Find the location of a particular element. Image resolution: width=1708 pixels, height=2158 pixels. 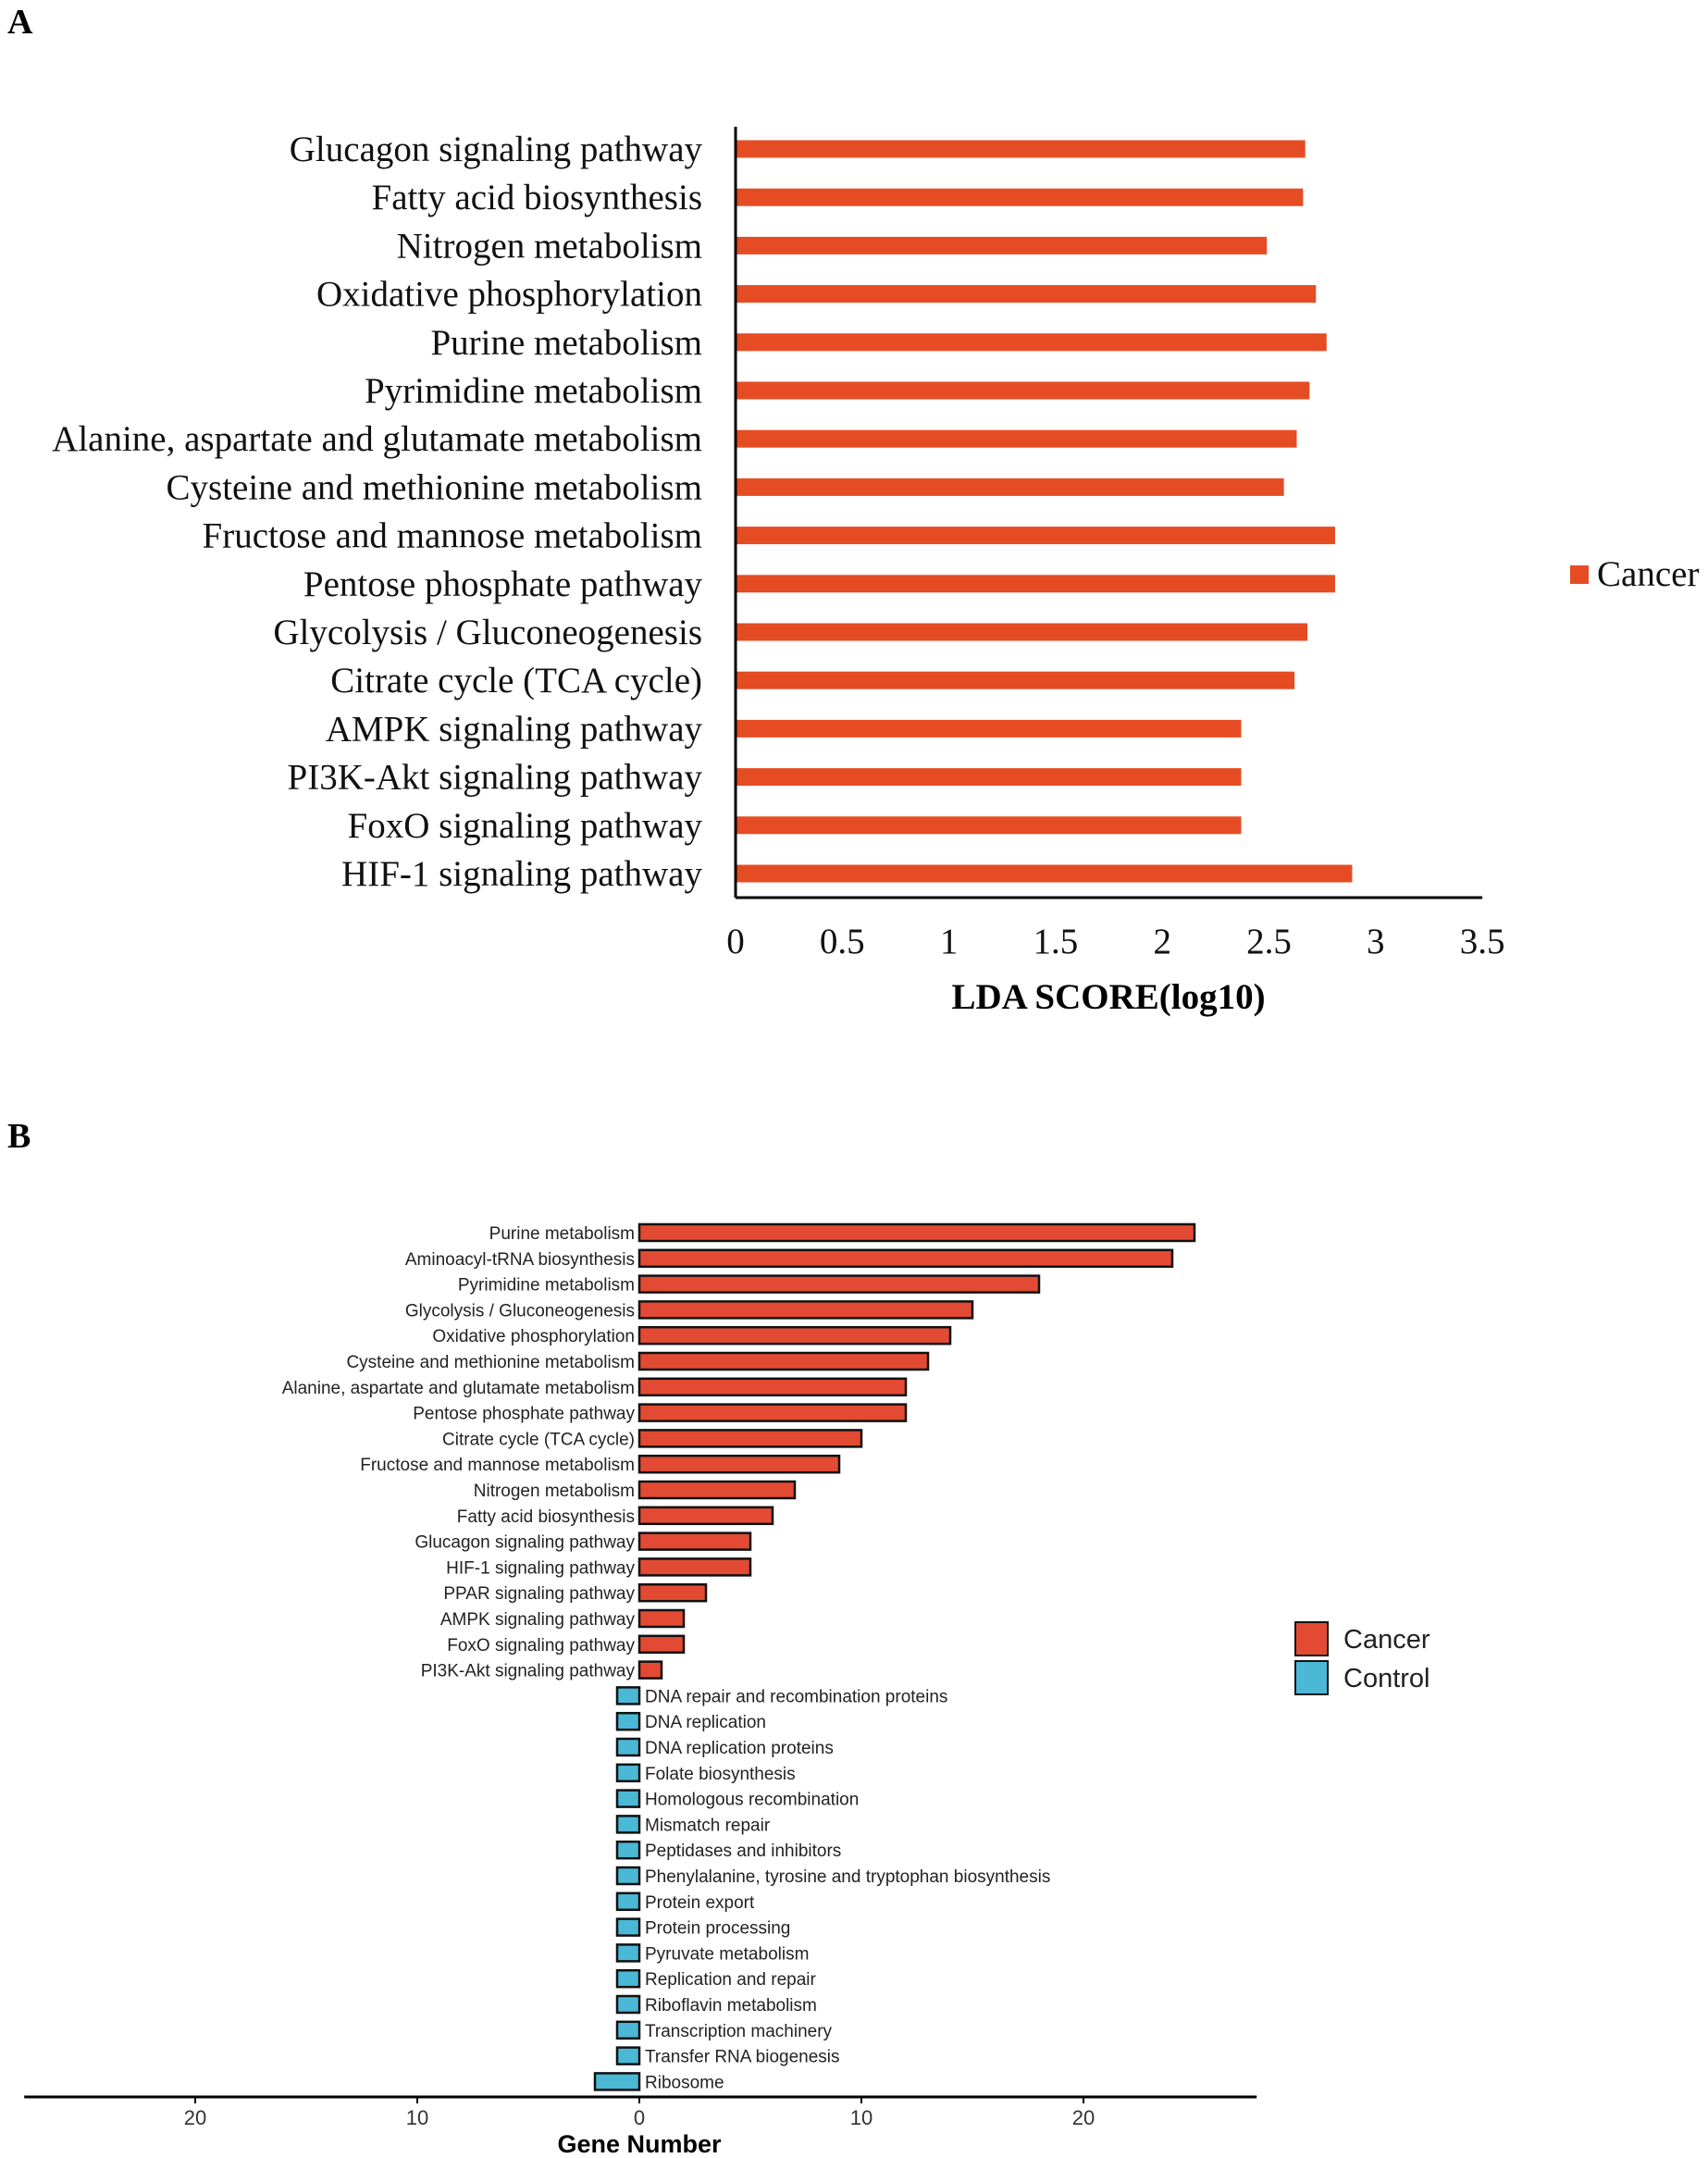

category-label: Peptidases and inhibitors is located at coordinates (743, 1851).